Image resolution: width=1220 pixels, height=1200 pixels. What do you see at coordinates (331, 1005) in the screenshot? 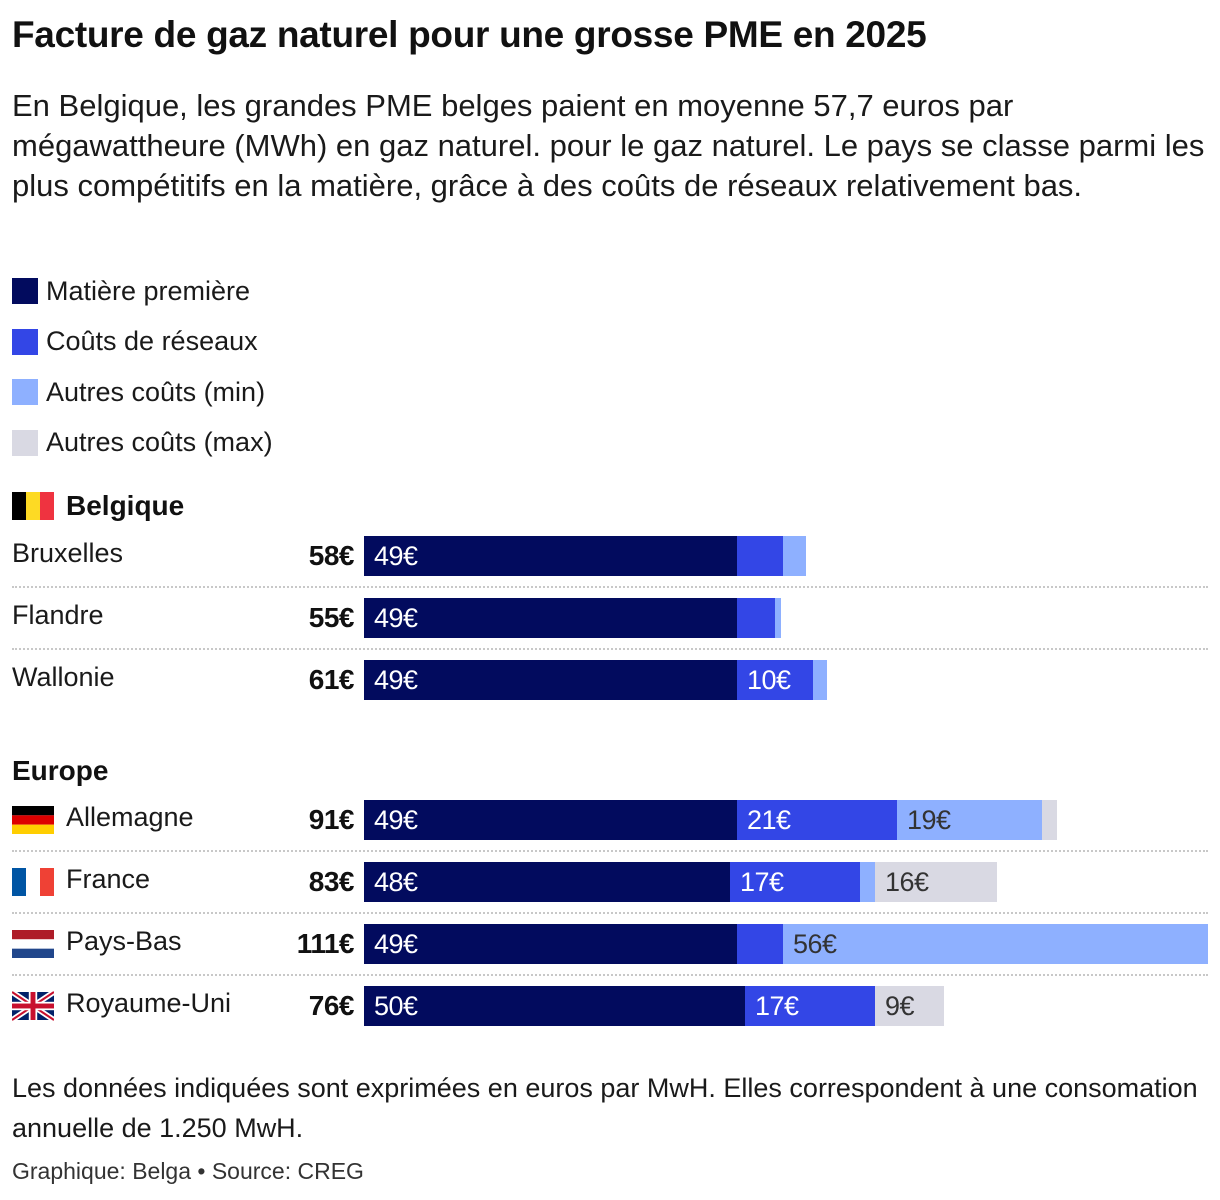
I see `row-total: 76€` at bounding box center [331, 1005].